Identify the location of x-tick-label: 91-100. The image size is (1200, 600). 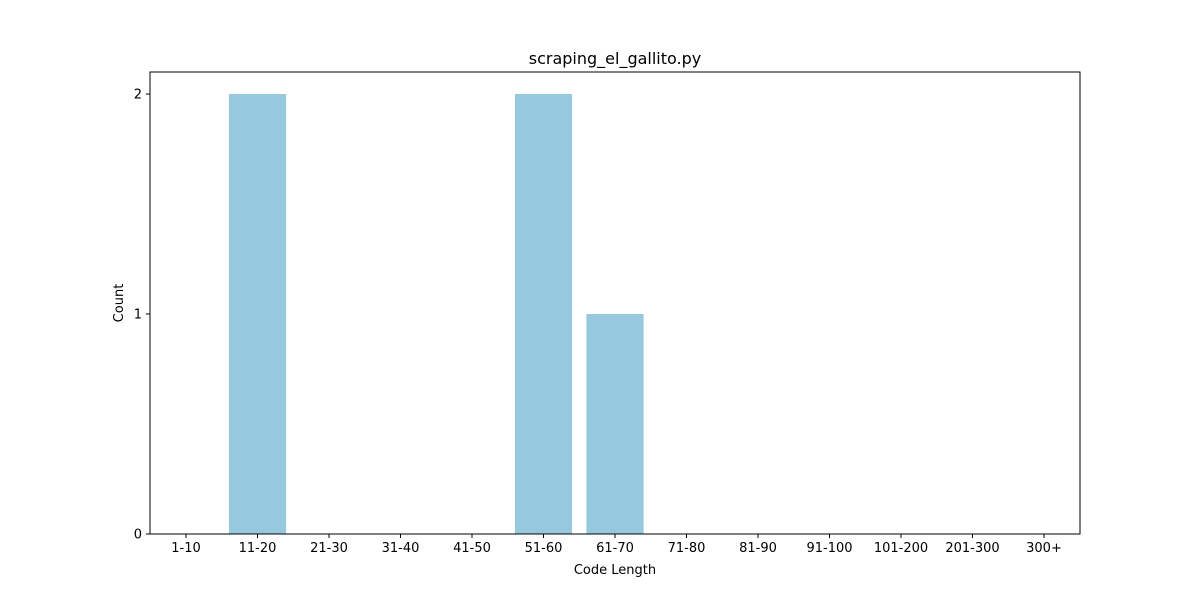
(829, 548).